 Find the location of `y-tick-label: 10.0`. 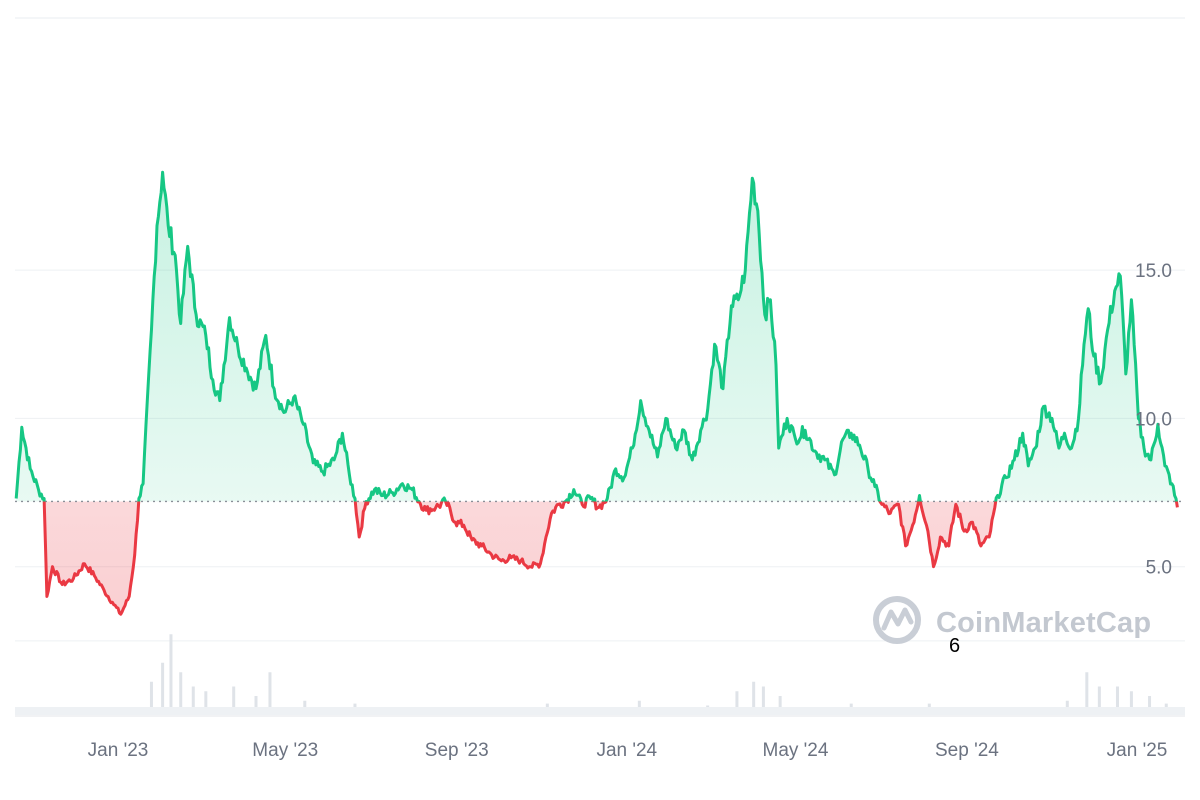

y-tick-label: 10.0 is located at coordinates (1153, 419).